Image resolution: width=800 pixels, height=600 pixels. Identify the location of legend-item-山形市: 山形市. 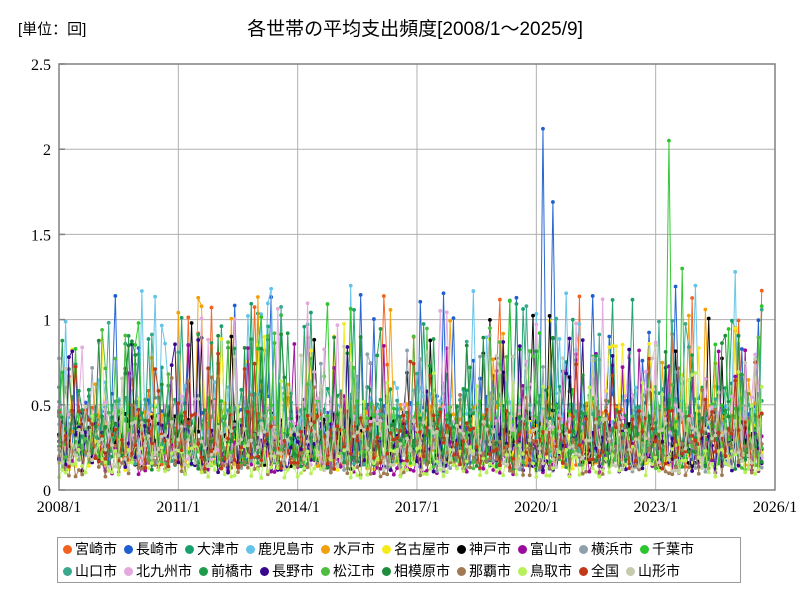
(653, 571).